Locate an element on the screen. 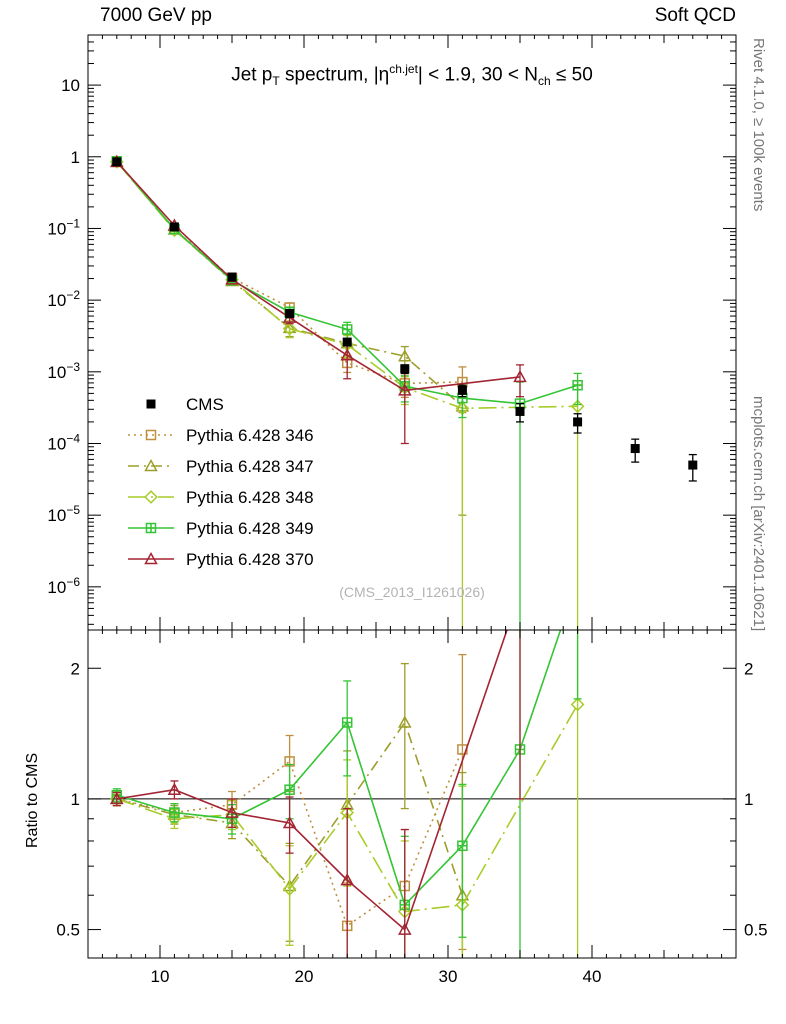  title-segment: Jet p is located at coordinates (252, 75).